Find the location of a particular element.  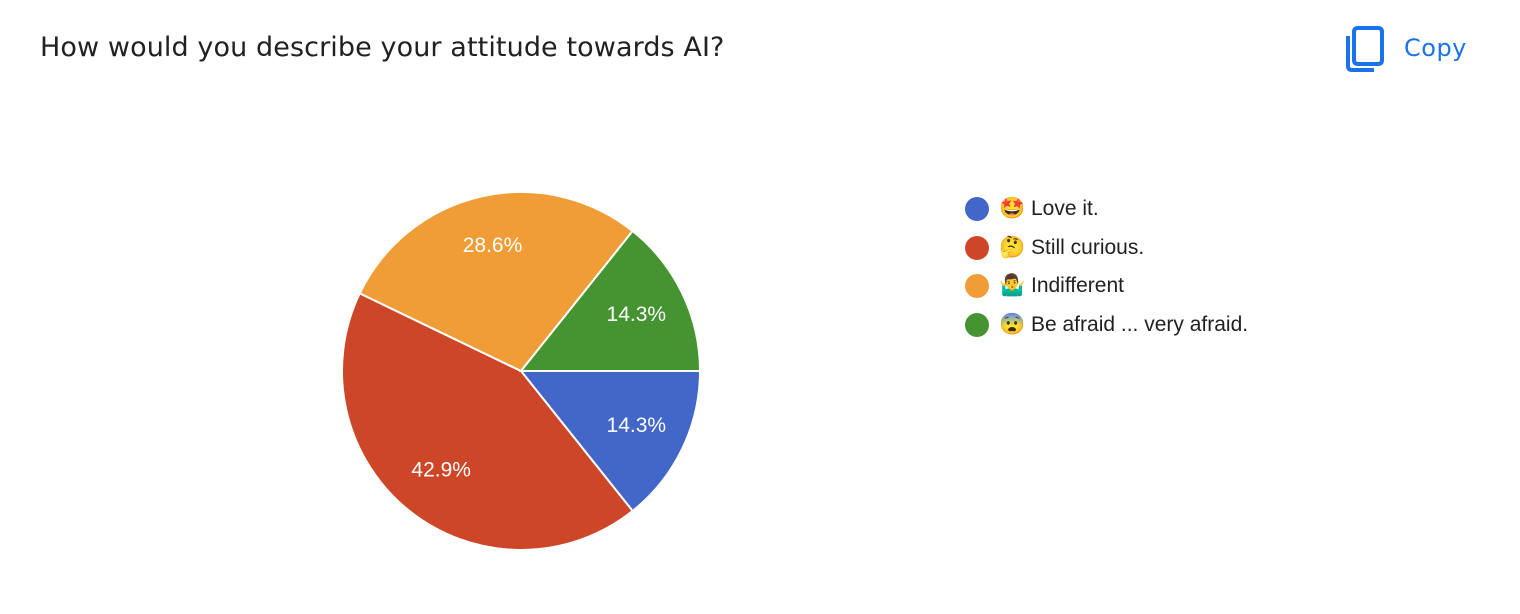

legend-item: 😨 Be afraid ... very afraid. is located at coordinates (1106, 325).